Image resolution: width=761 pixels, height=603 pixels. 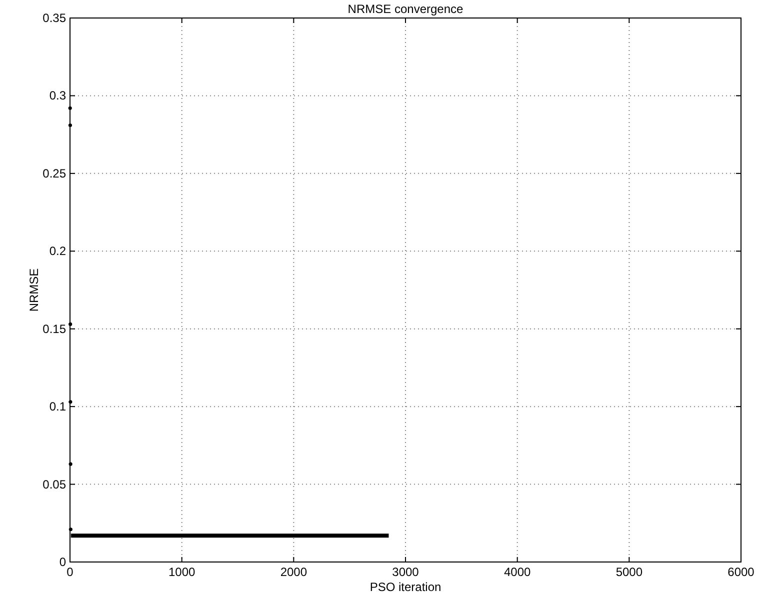 I want to click on y-tick-label: 0.35, so click(x=54, y=18).